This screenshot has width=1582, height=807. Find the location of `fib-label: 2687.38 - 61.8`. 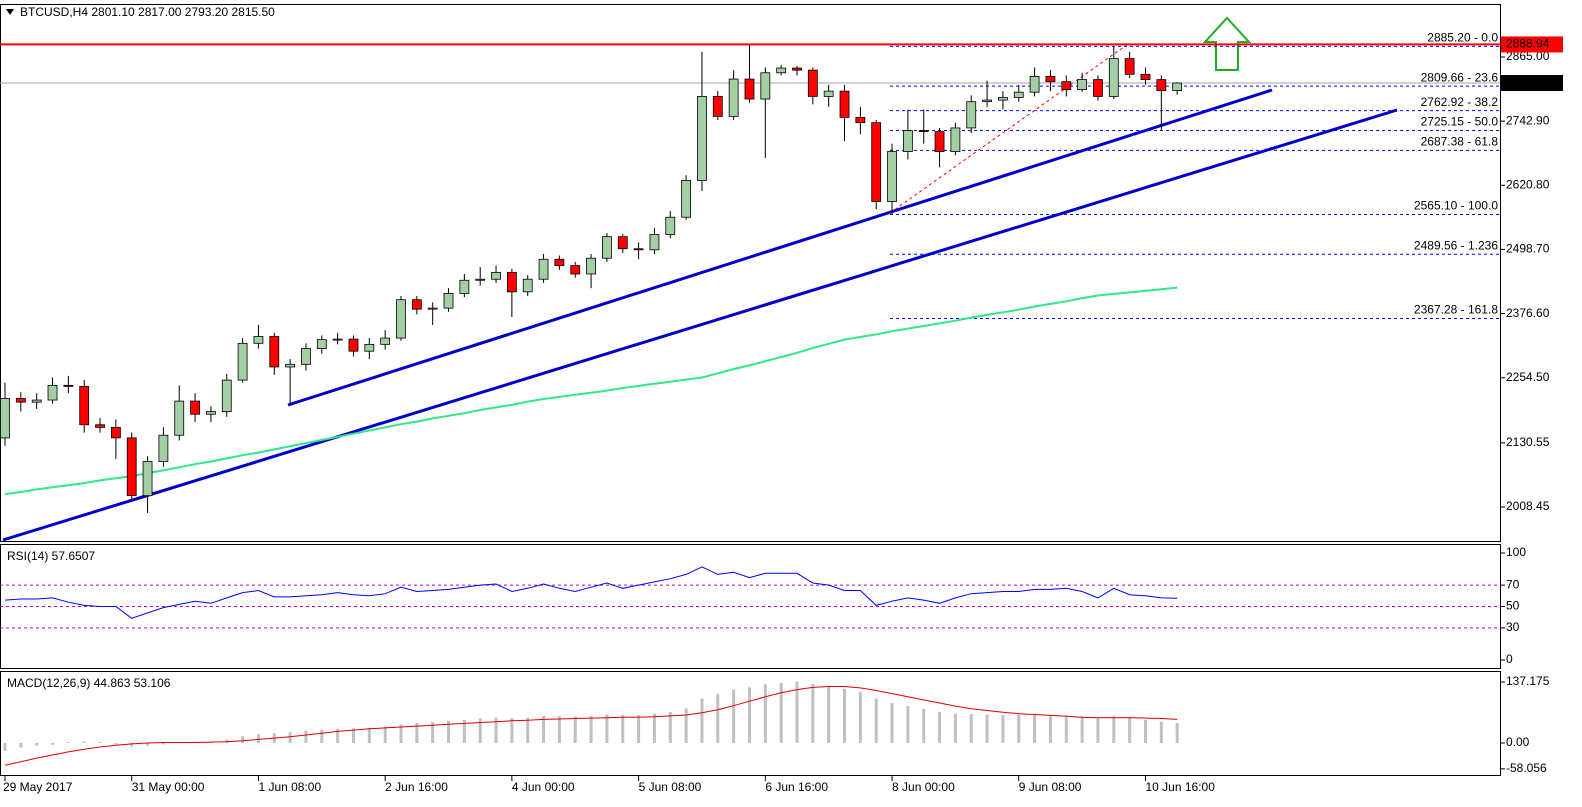

fib-label: 2687.38 - 61.8 is located at coordinates (1460, 141).